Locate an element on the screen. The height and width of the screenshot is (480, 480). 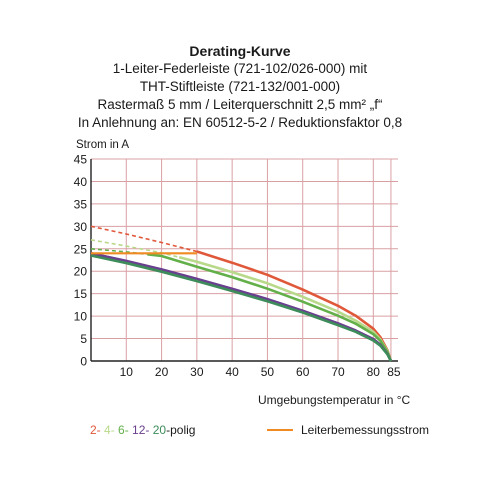
chart-subtitle-2: THT-Stiftleiste (721-132/001-000) is located at coordinates (240, 86).